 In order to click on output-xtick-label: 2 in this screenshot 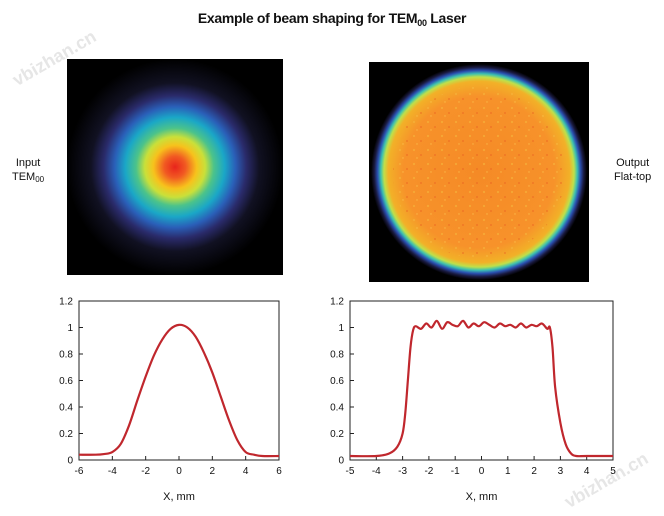, I will do `click(534, 471)`.